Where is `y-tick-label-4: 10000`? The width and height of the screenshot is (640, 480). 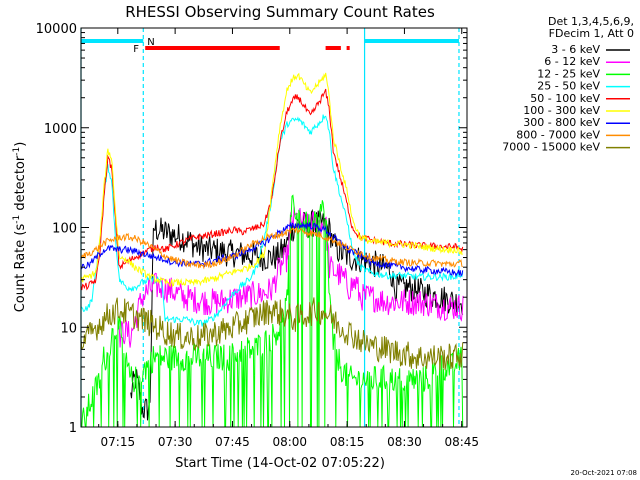 y-tick-label-4: 10000 is located at coordinates (56, 29).